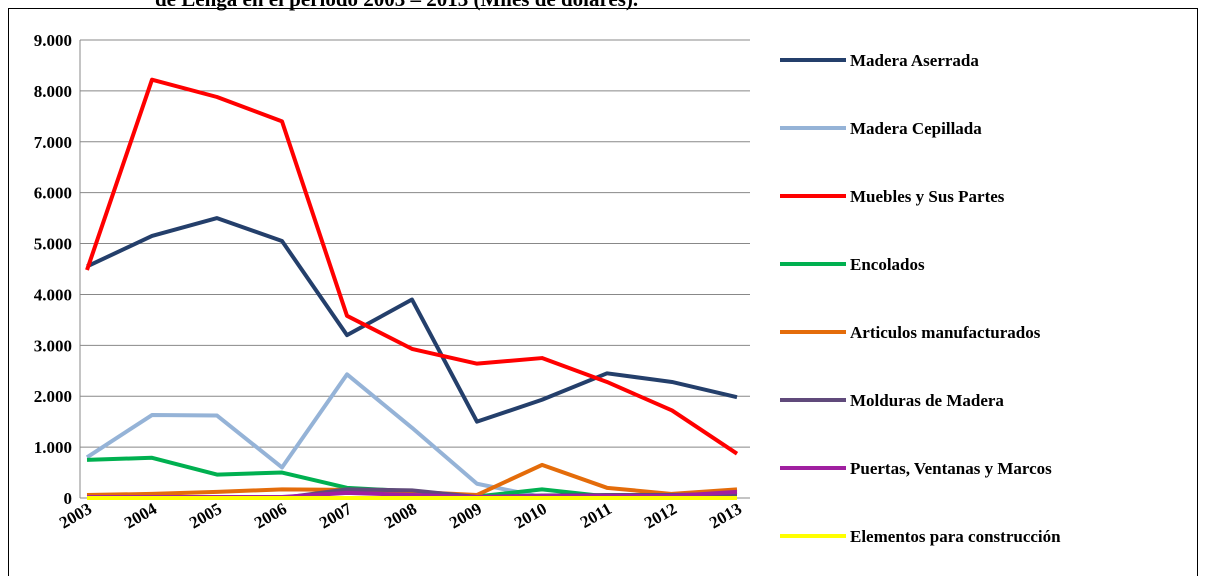 This screenshot has height=576, width=1205. What do you see at coordinates (916, 128) in the screenshot?
I see `legend-label: Madera Cepillada` at bounding box center [916, 128].